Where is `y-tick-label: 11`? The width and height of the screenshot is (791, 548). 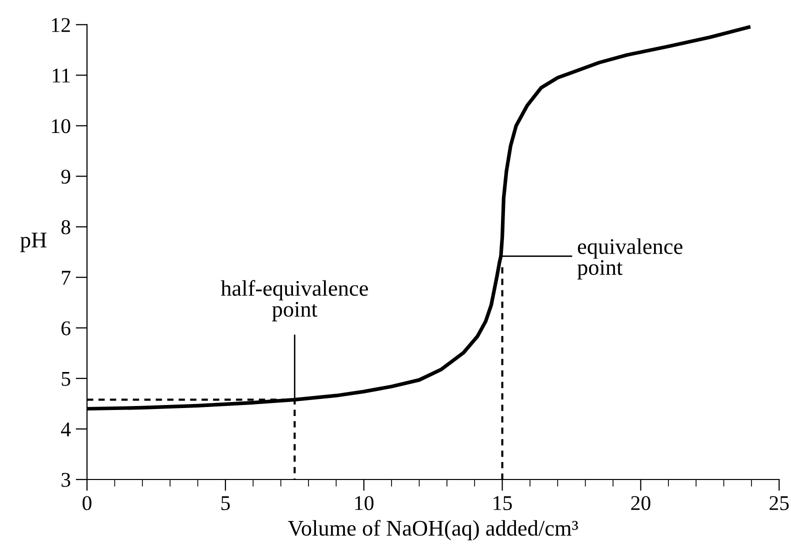
y-tick-label: 11 is located at coordinates (61, 75).